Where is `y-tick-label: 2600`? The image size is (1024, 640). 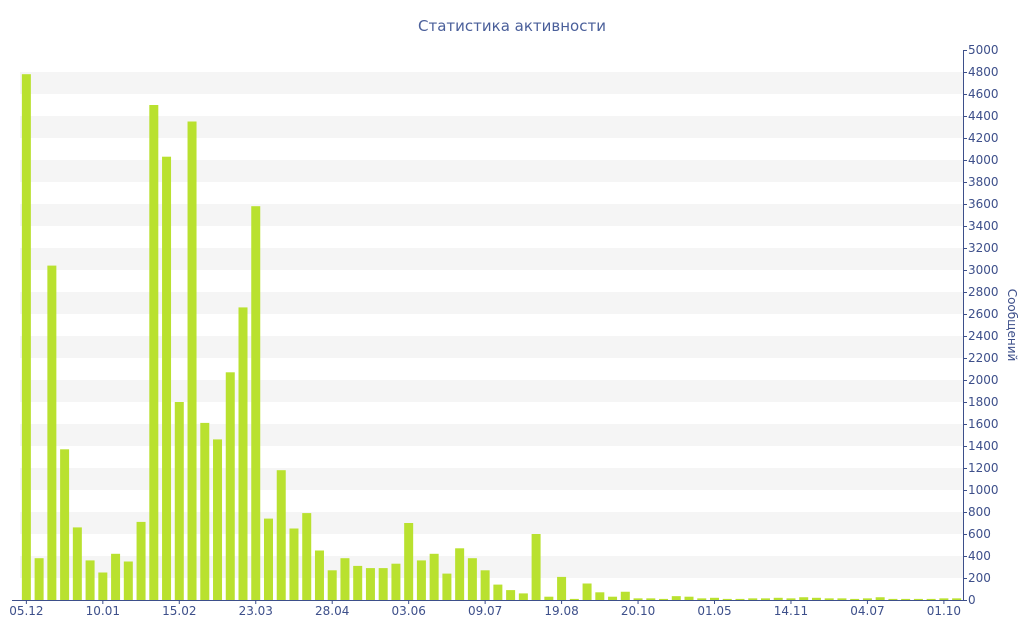 y-tick-label: 2600 is located at coordinates (983, 314).